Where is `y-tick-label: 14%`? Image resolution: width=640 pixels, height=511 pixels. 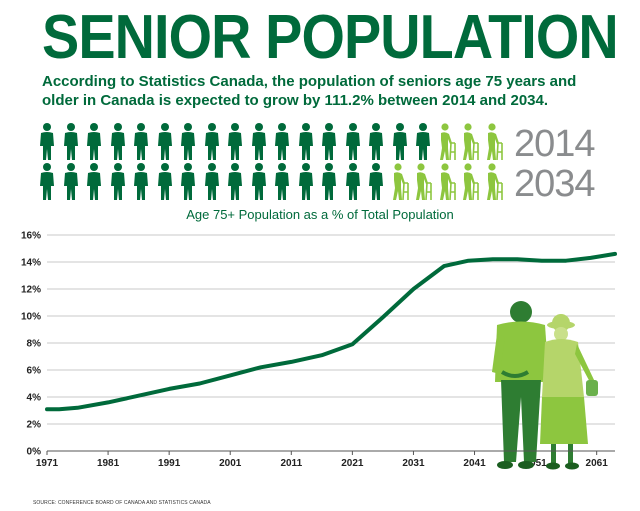
y-tick-label: 14% is located at coordinates (31, 263).